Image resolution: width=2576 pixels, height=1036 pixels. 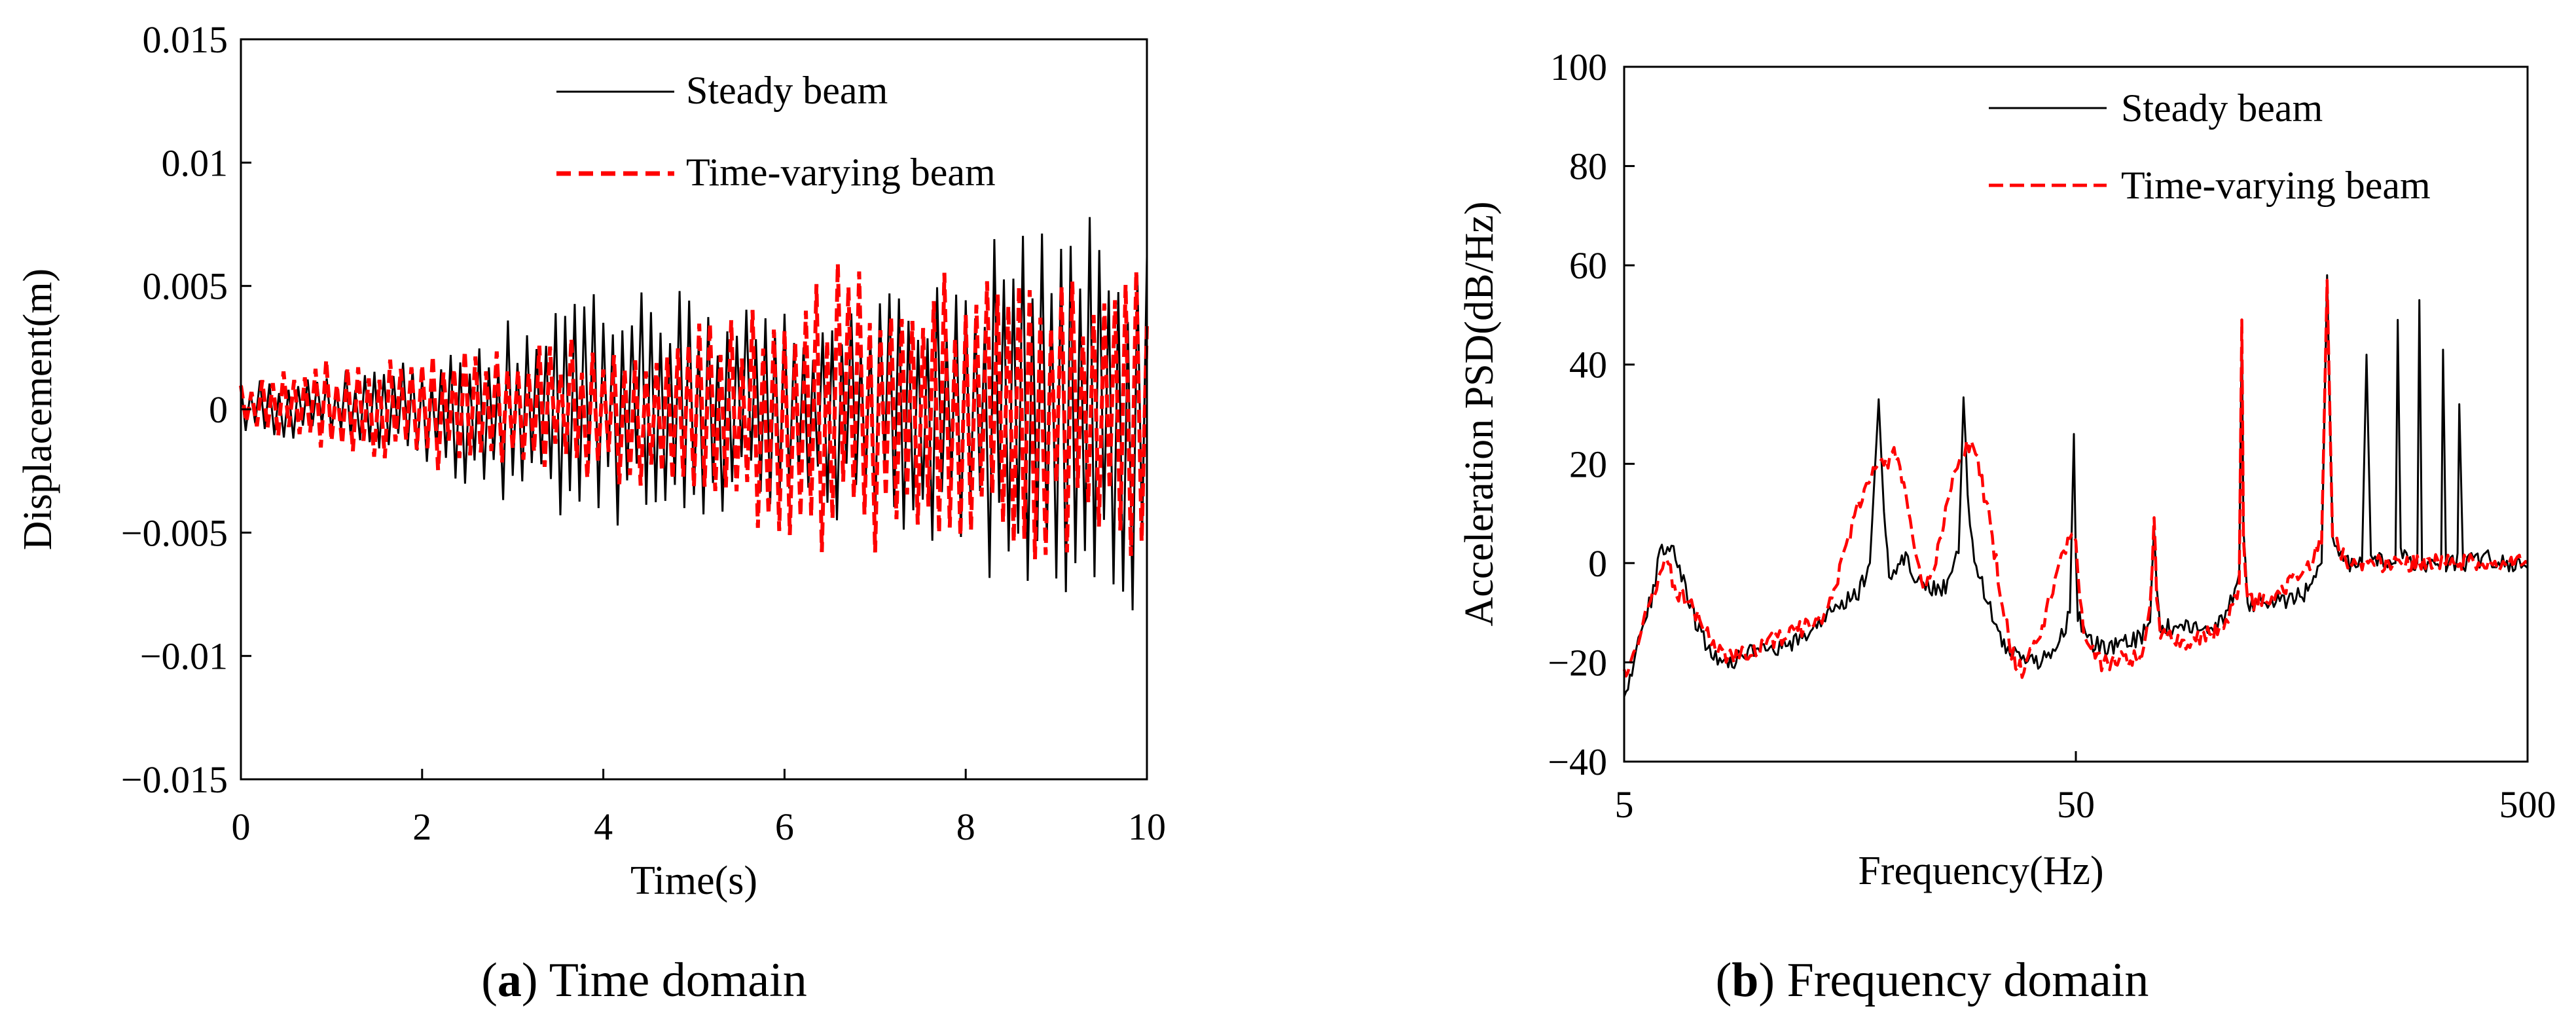 I want to click on legend-label-varying-b: Time-varying beam, so click(x=2276, y=185).